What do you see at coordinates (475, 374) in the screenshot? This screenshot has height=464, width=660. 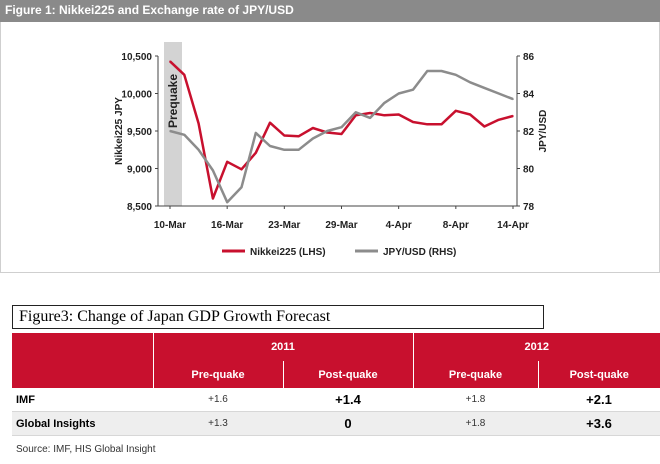 I see `subheader-2012-pre: Pre-quake` at bounding box center [475, 374].